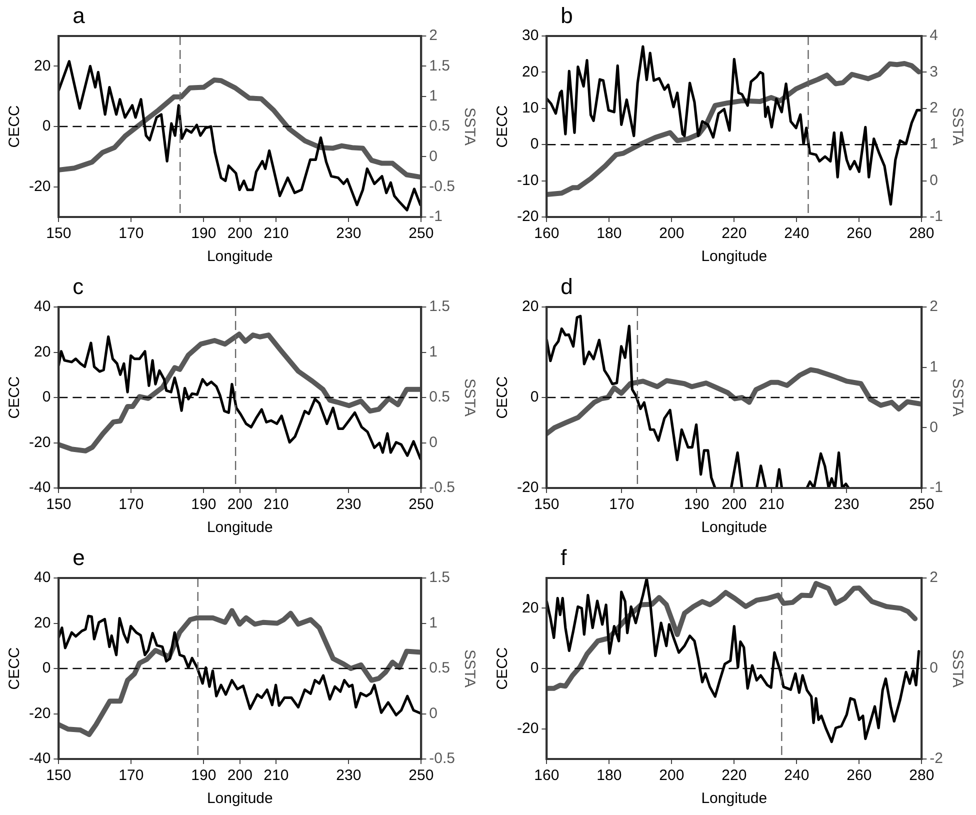 Image resolution: width=976 pixels, height=815 pixels. Describe the element at coordinates (564, 557) in the screenshot. I see `chart-title: f` at that location.